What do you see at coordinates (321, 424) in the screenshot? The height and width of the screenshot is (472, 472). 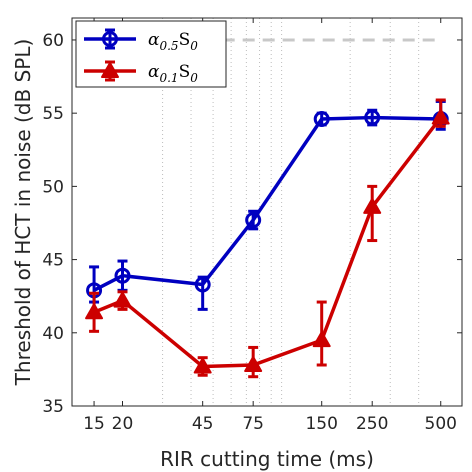 I see `x-tick-label: 150` at bounding box center [321, 424].